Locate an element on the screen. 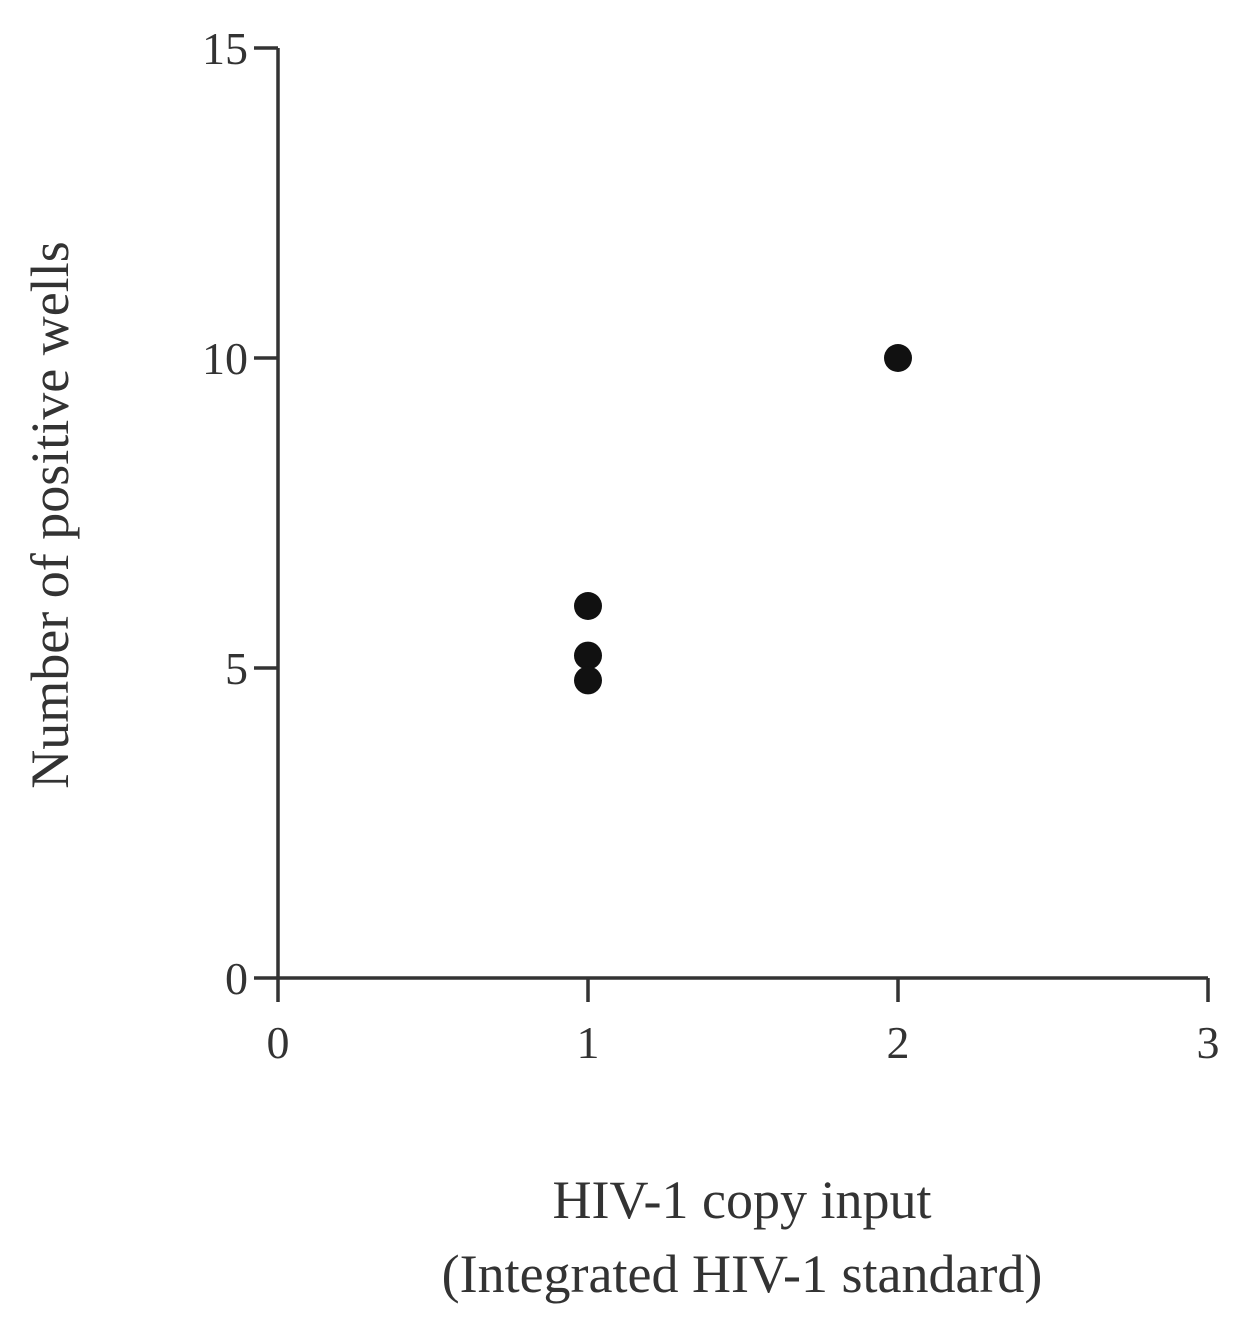 This screenshot has width=1251, height=1329. x-axis-title-line-2: (Integrated HIV-1 standard) is located at coordinates (742, 1274).